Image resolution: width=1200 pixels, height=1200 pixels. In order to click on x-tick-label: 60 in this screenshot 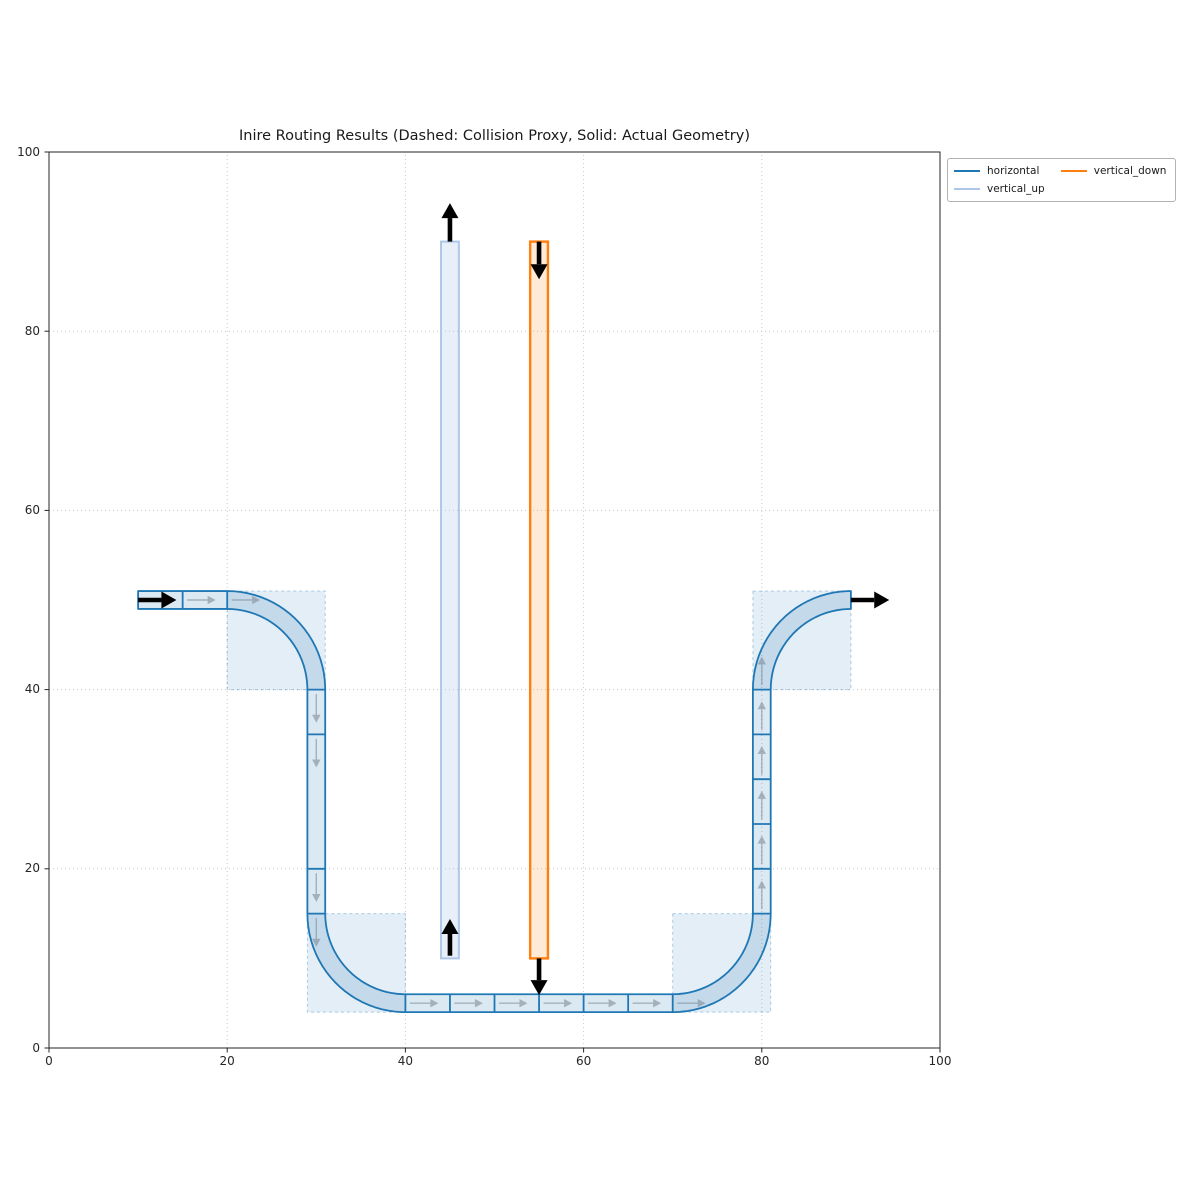, I will do `click(583, 1061)`.